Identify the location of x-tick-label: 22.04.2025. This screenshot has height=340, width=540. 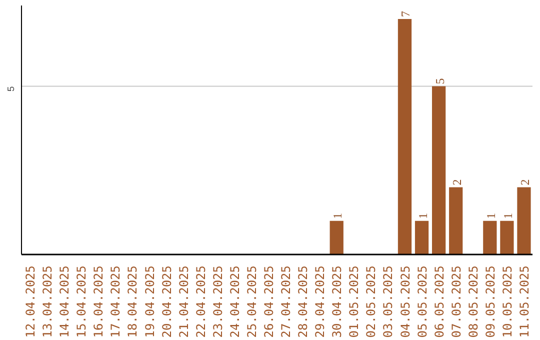
(201, 301).